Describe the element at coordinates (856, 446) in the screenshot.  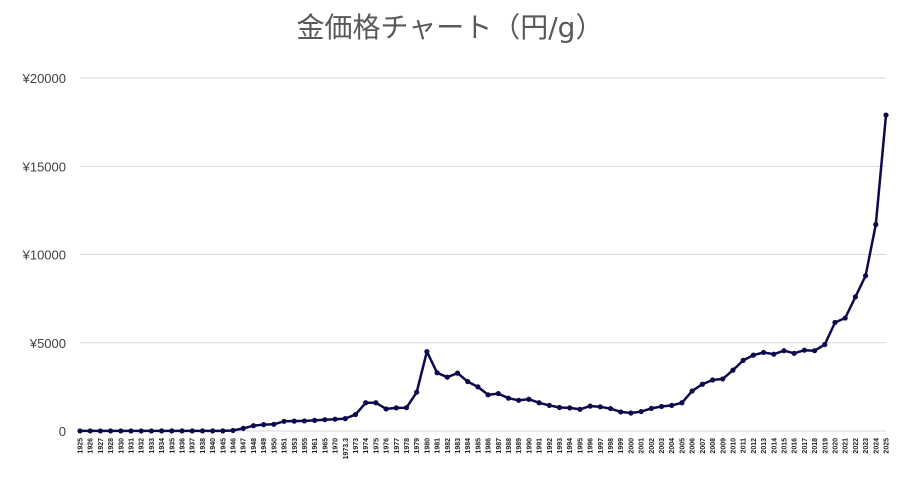
I see `x-tick-label: 2022` at that location.